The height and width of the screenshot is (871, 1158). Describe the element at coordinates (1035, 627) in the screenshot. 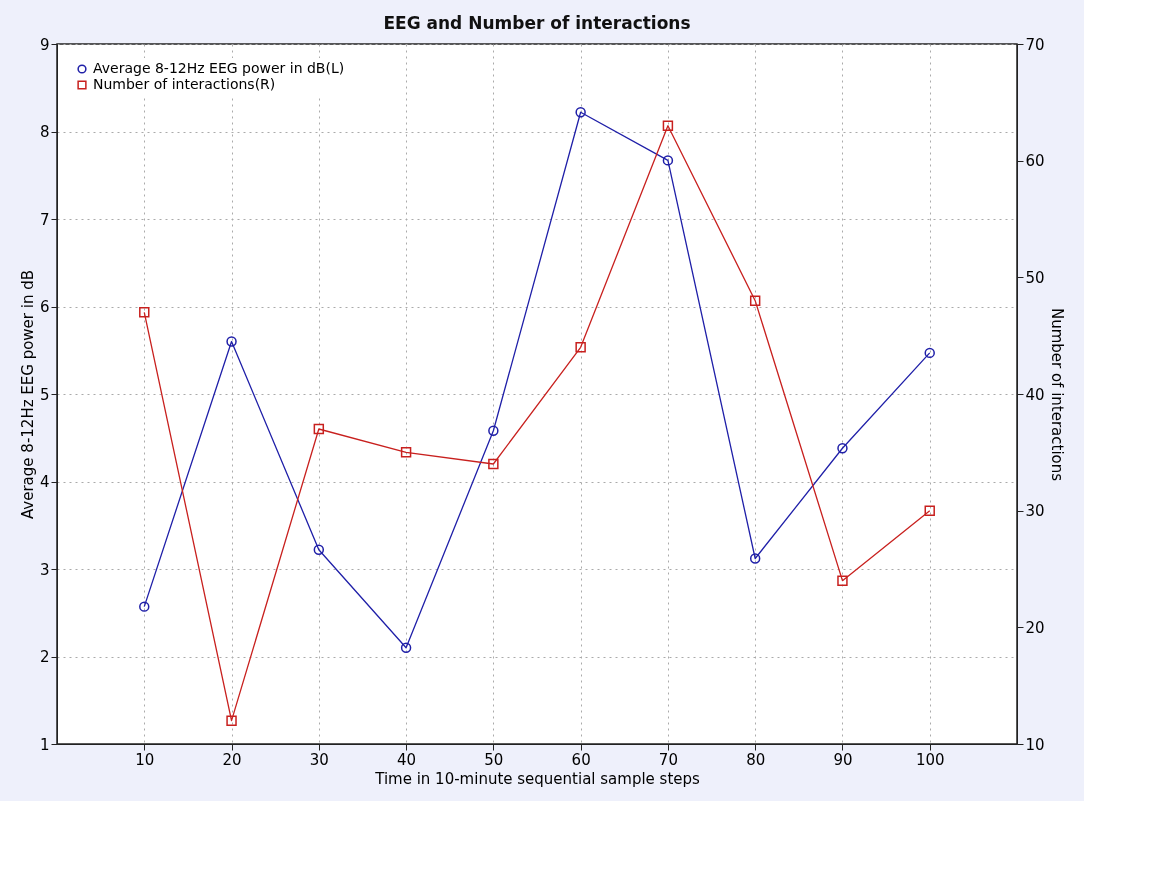

I see `y2-tick-label: 20` at that location.